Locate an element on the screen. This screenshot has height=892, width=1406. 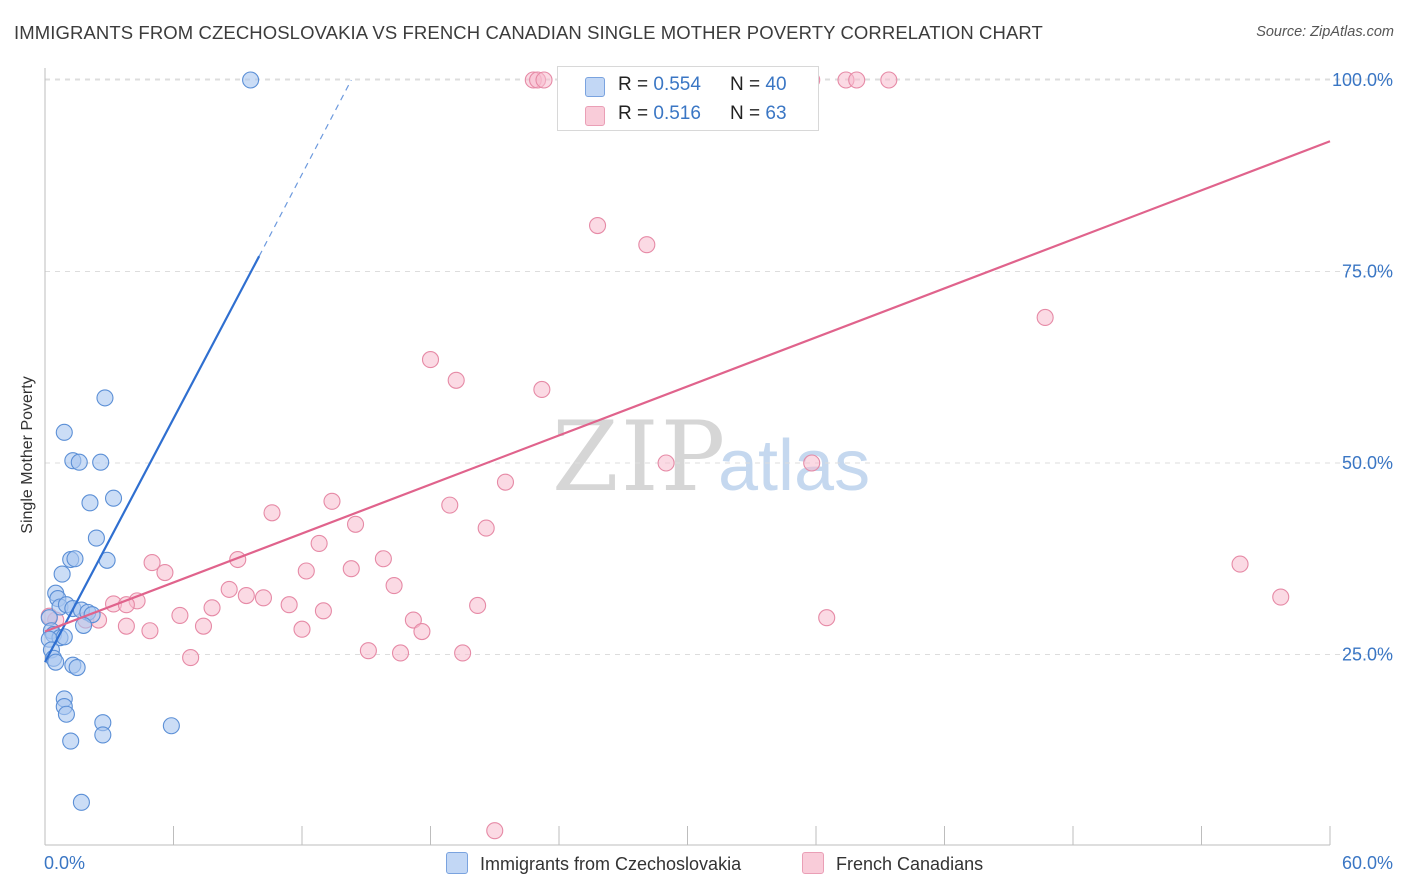
r-value-french-canadians: R = 0.516 is located at coordinates (659, 113).